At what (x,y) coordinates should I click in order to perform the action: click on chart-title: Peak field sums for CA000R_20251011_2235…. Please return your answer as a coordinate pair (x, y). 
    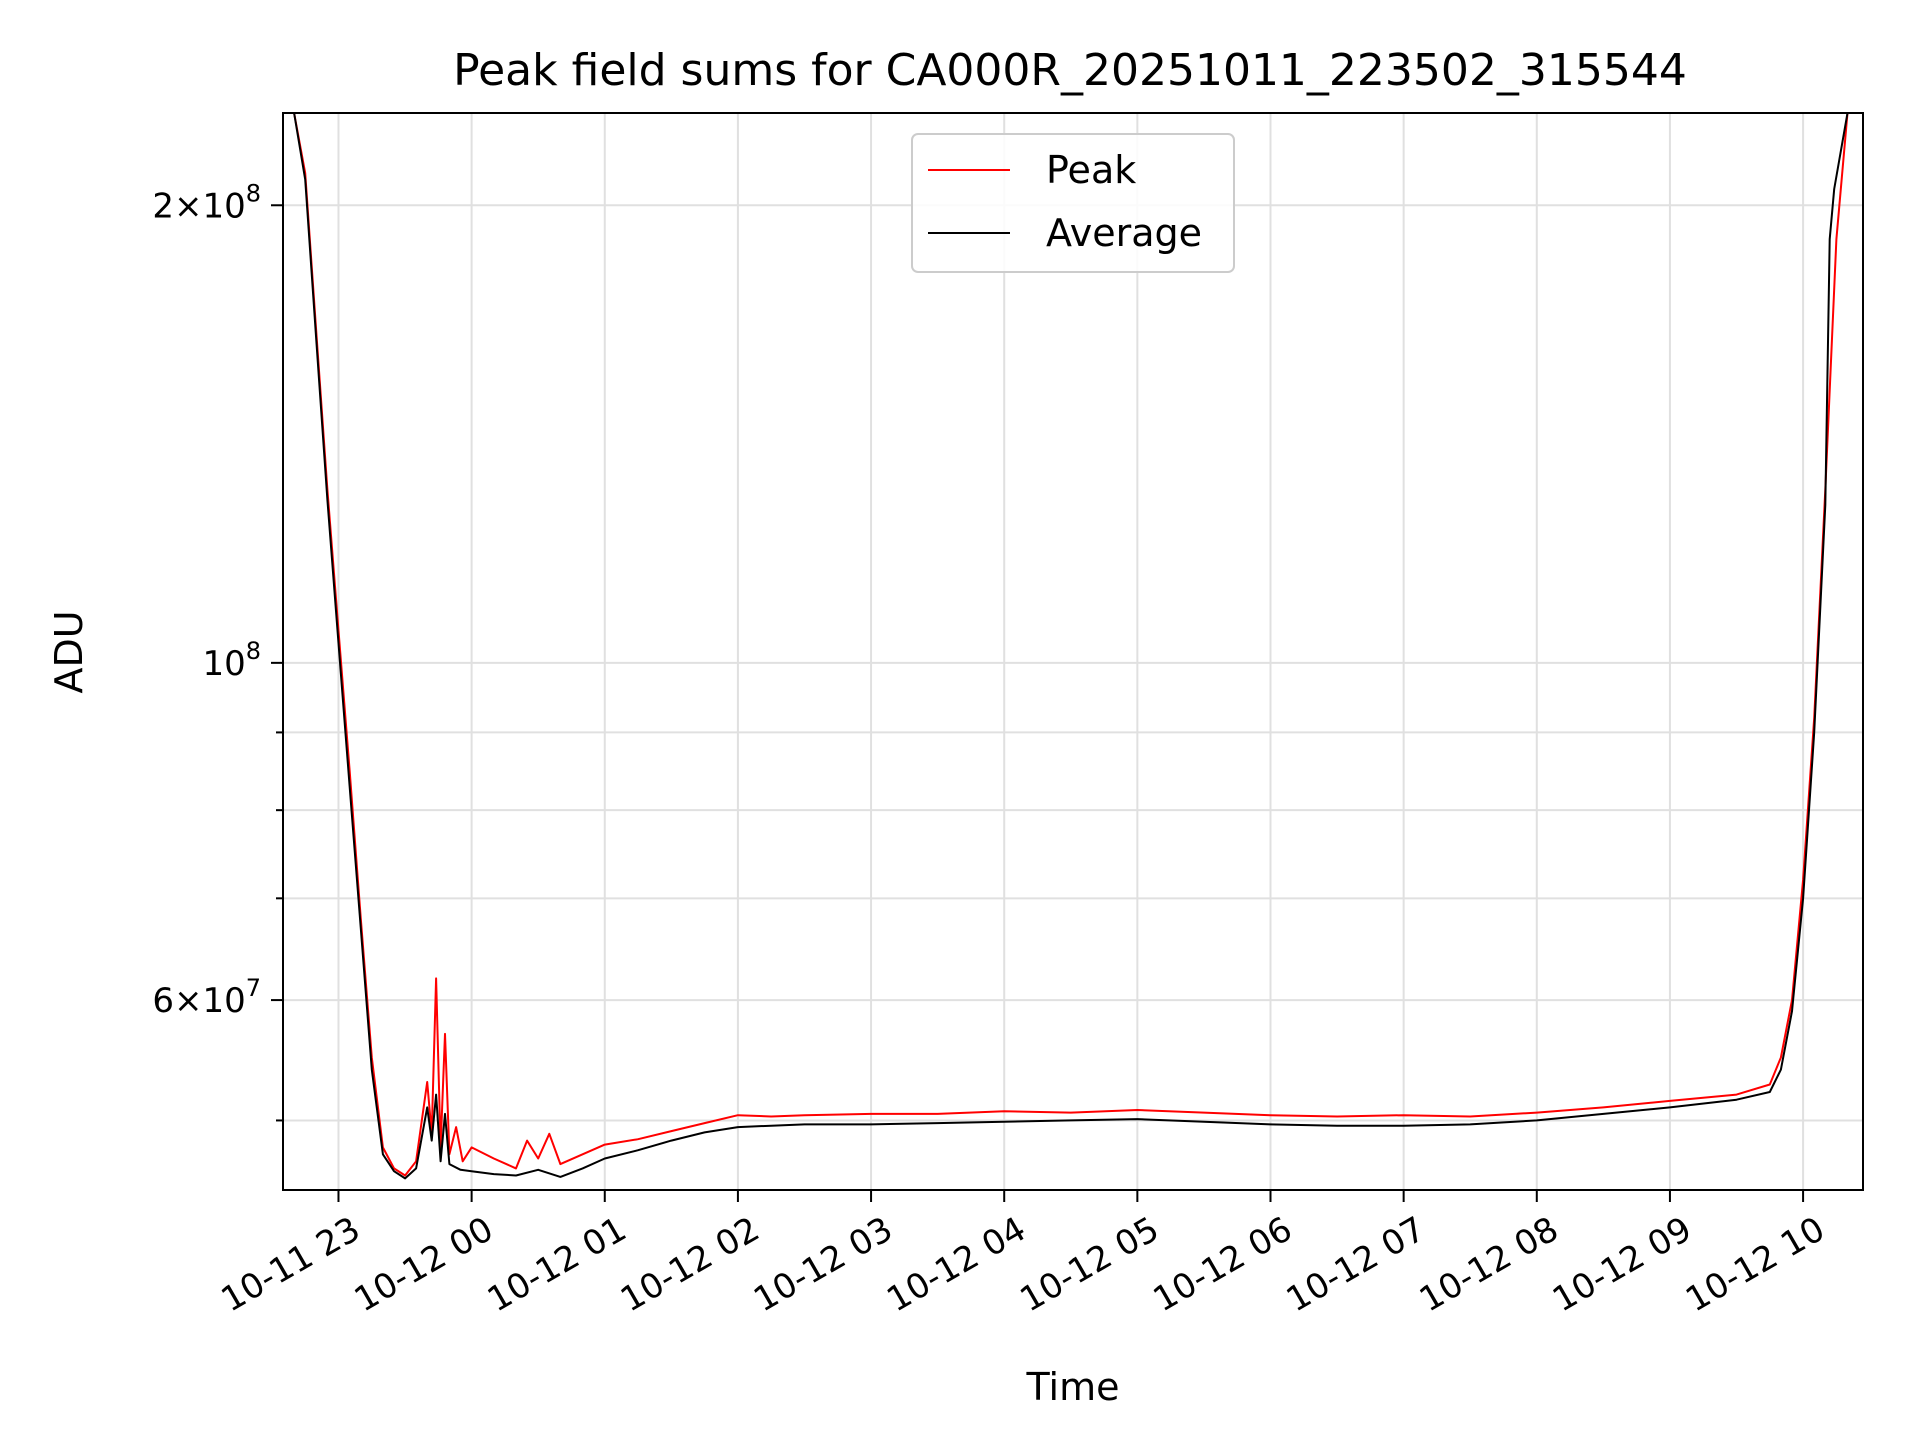
    Looking at the image, I should click on (1070, 70).